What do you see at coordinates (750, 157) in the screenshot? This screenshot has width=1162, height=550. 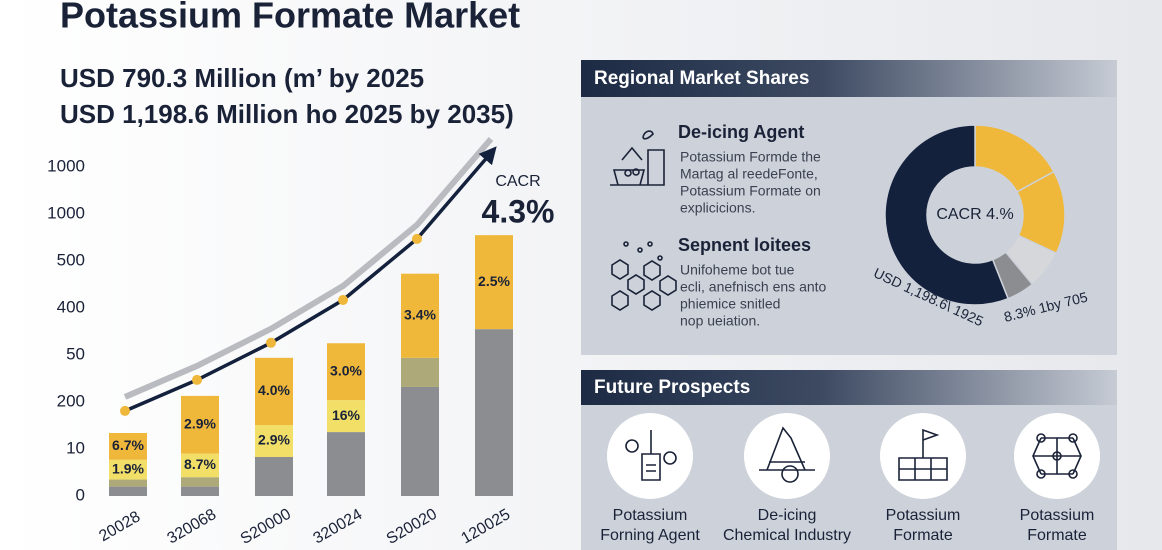 I see `item-text: Potassium Formde the` at bounding box center [750, 157].